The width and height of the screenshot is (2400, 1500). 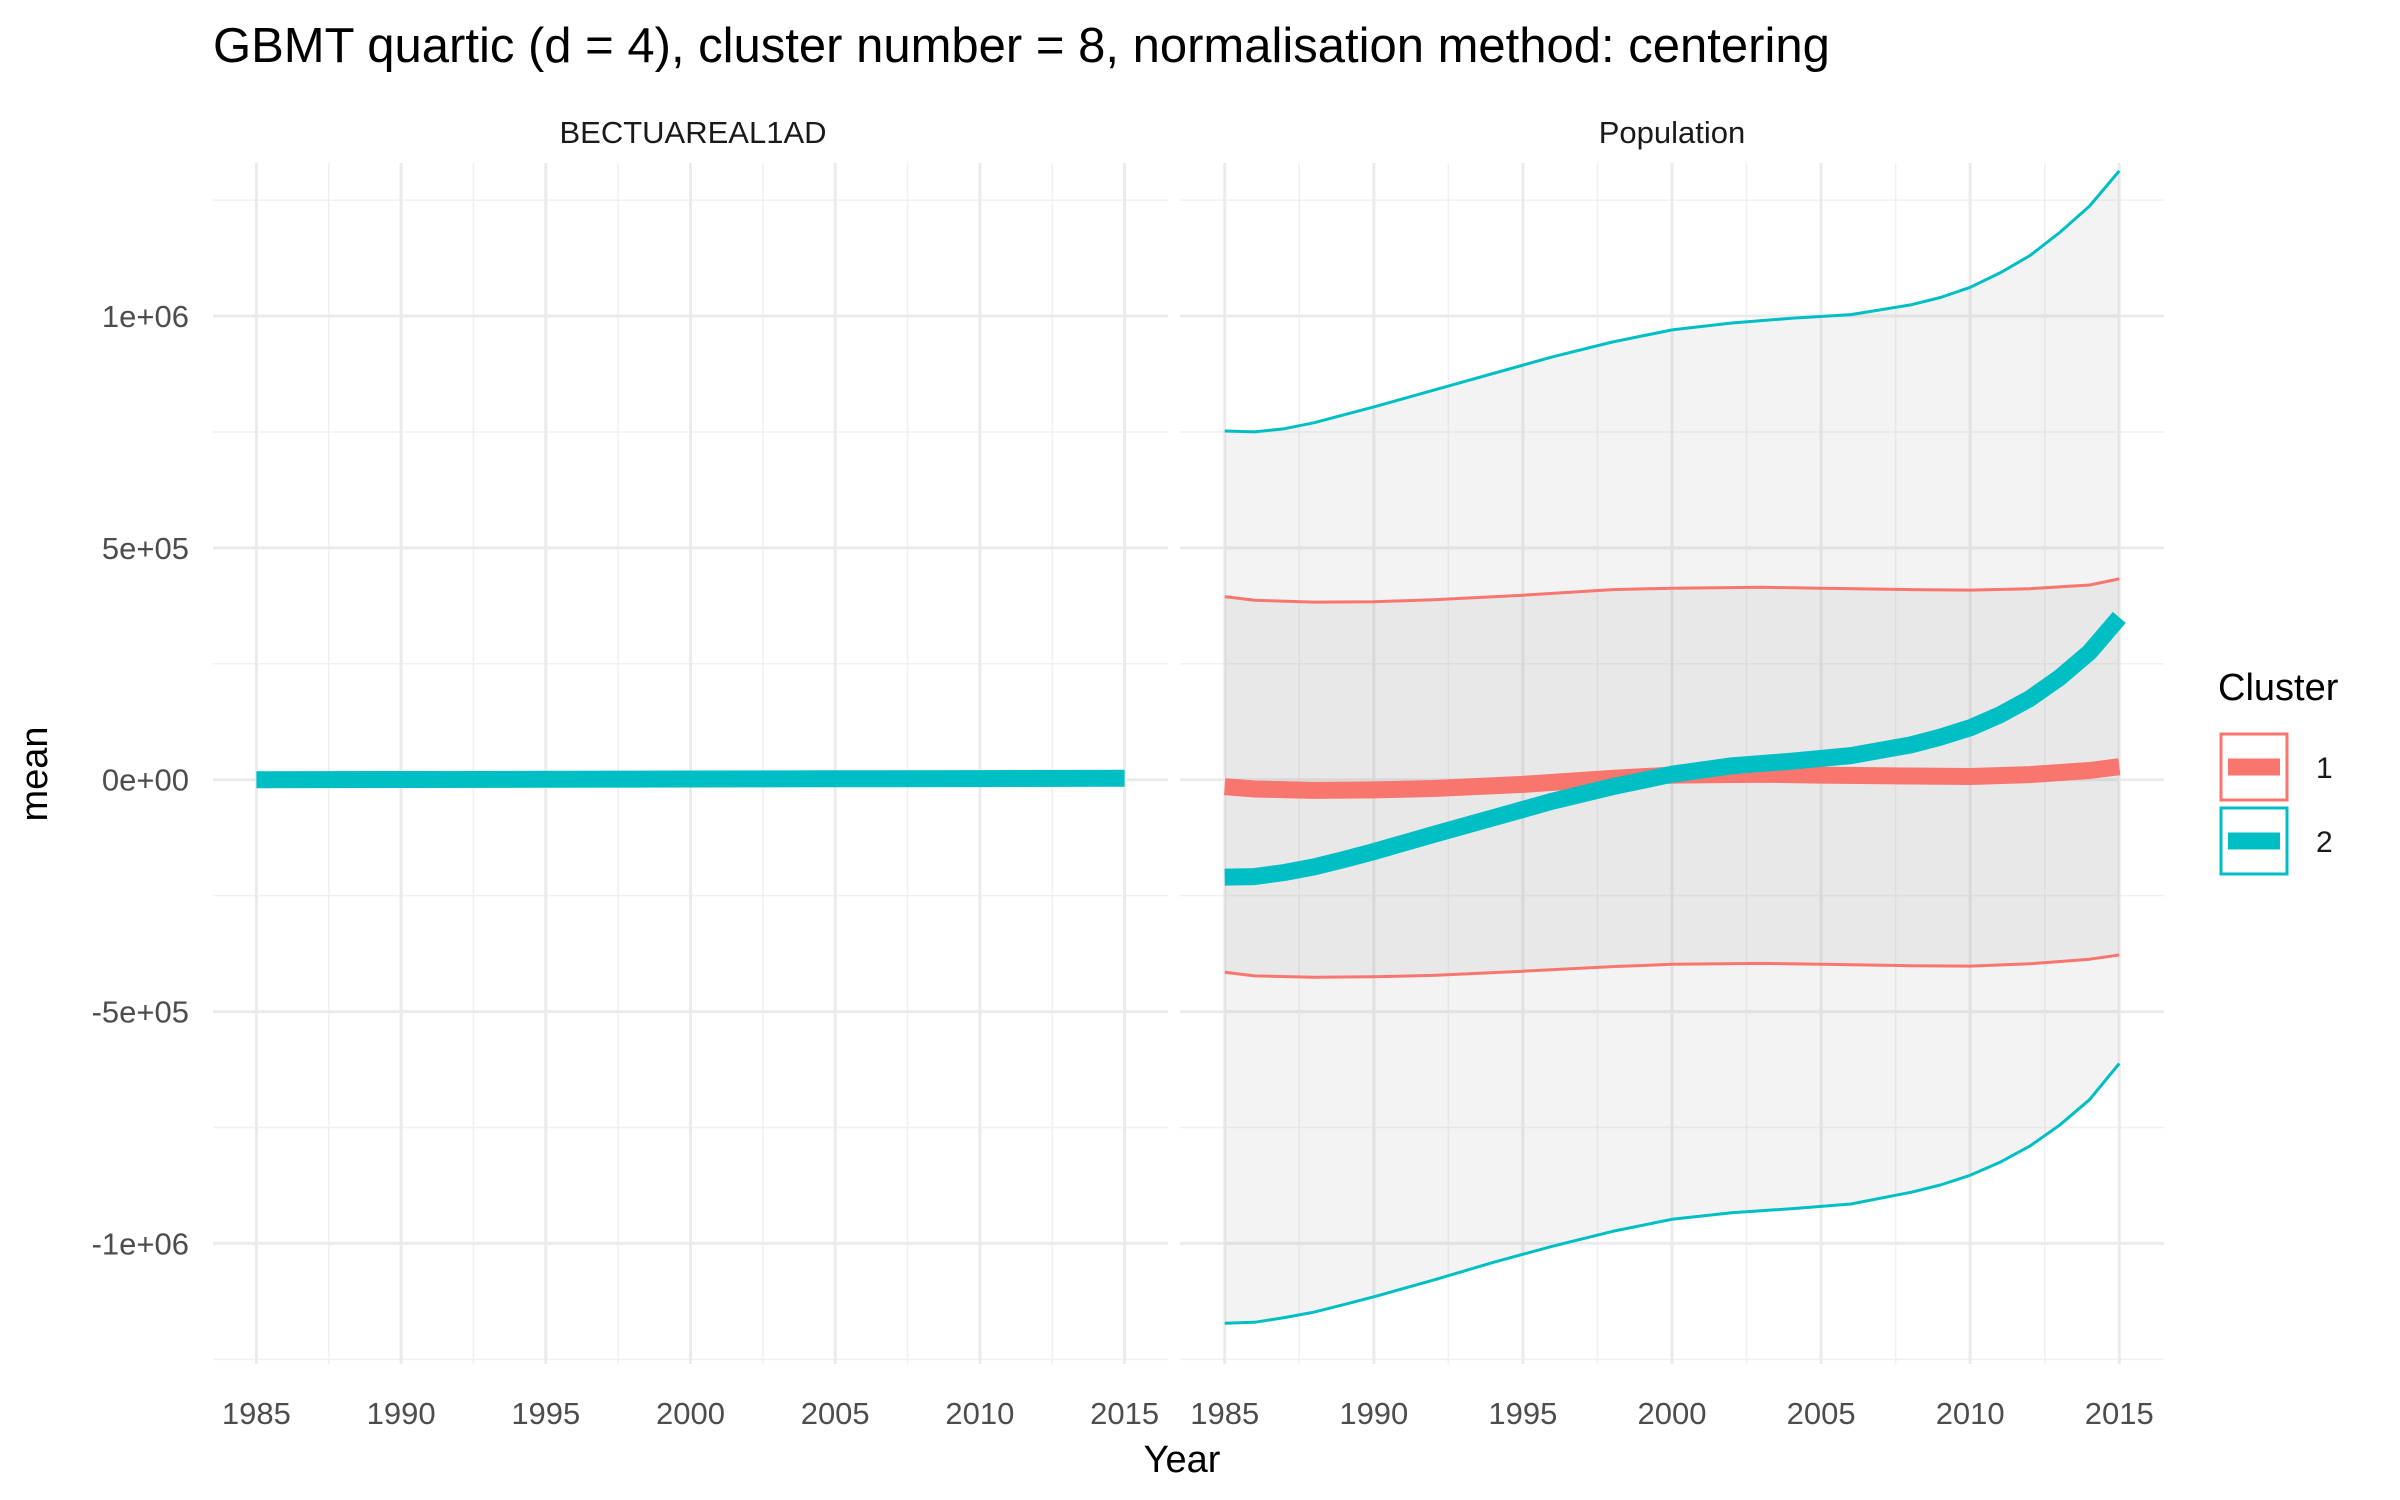 What do you see at coordinates (145, 780) in the screenshot?
I see `y-tick-label: 0e+00` at bounding box center [145, 780].